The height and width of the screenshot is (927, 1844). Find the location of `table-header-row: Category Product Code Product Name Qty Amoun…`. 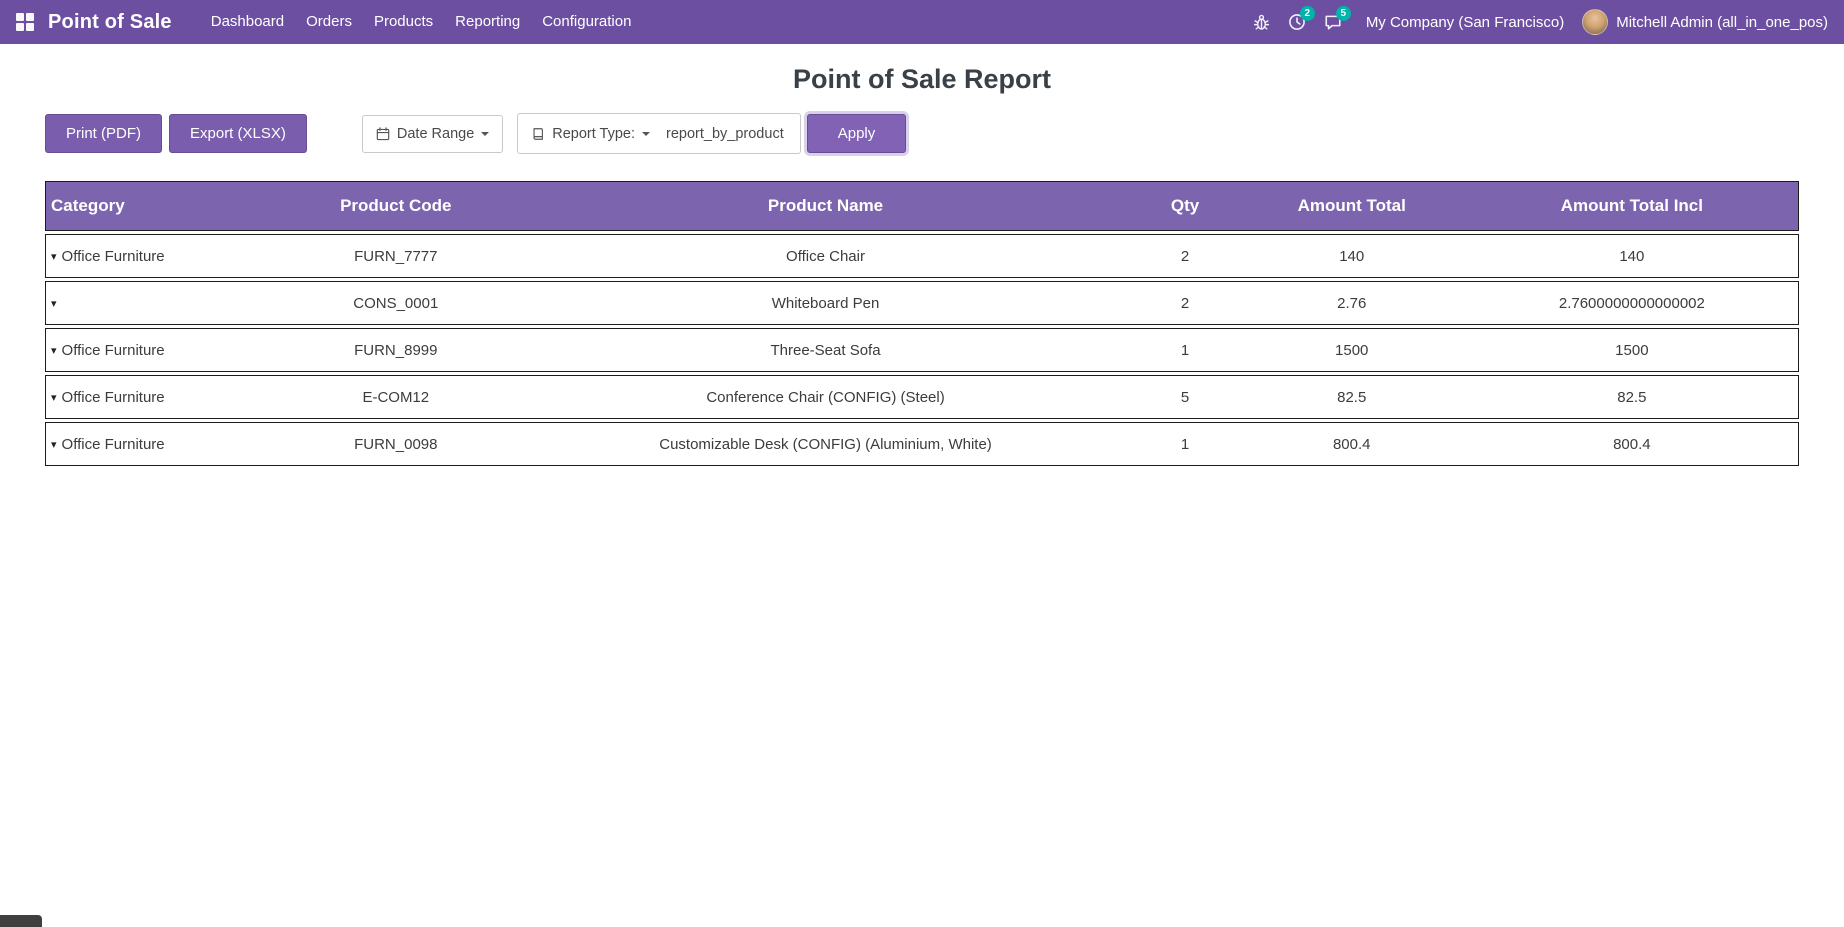

table-header-row: Category Product Code Product Name Qty Amoun… is located at coordinates (922, 206).